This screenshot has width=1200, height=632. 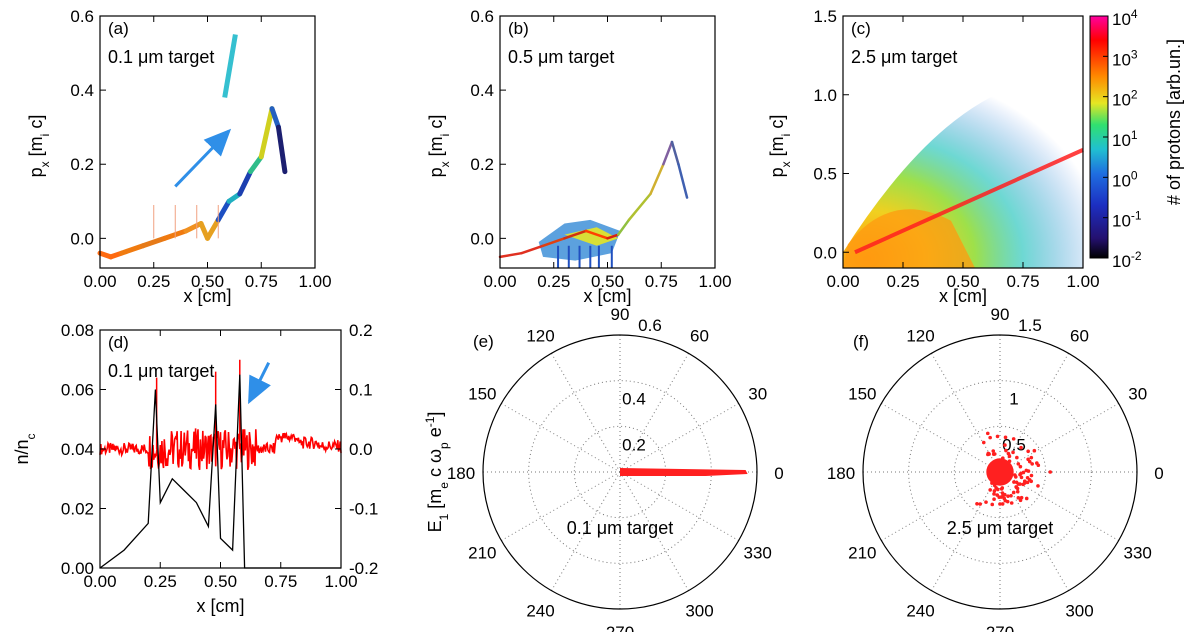 What do you see at coordinates (77, 568) in the screenshot?
I see `y-tick-label: 0.00` at bounding box center [77, 568].